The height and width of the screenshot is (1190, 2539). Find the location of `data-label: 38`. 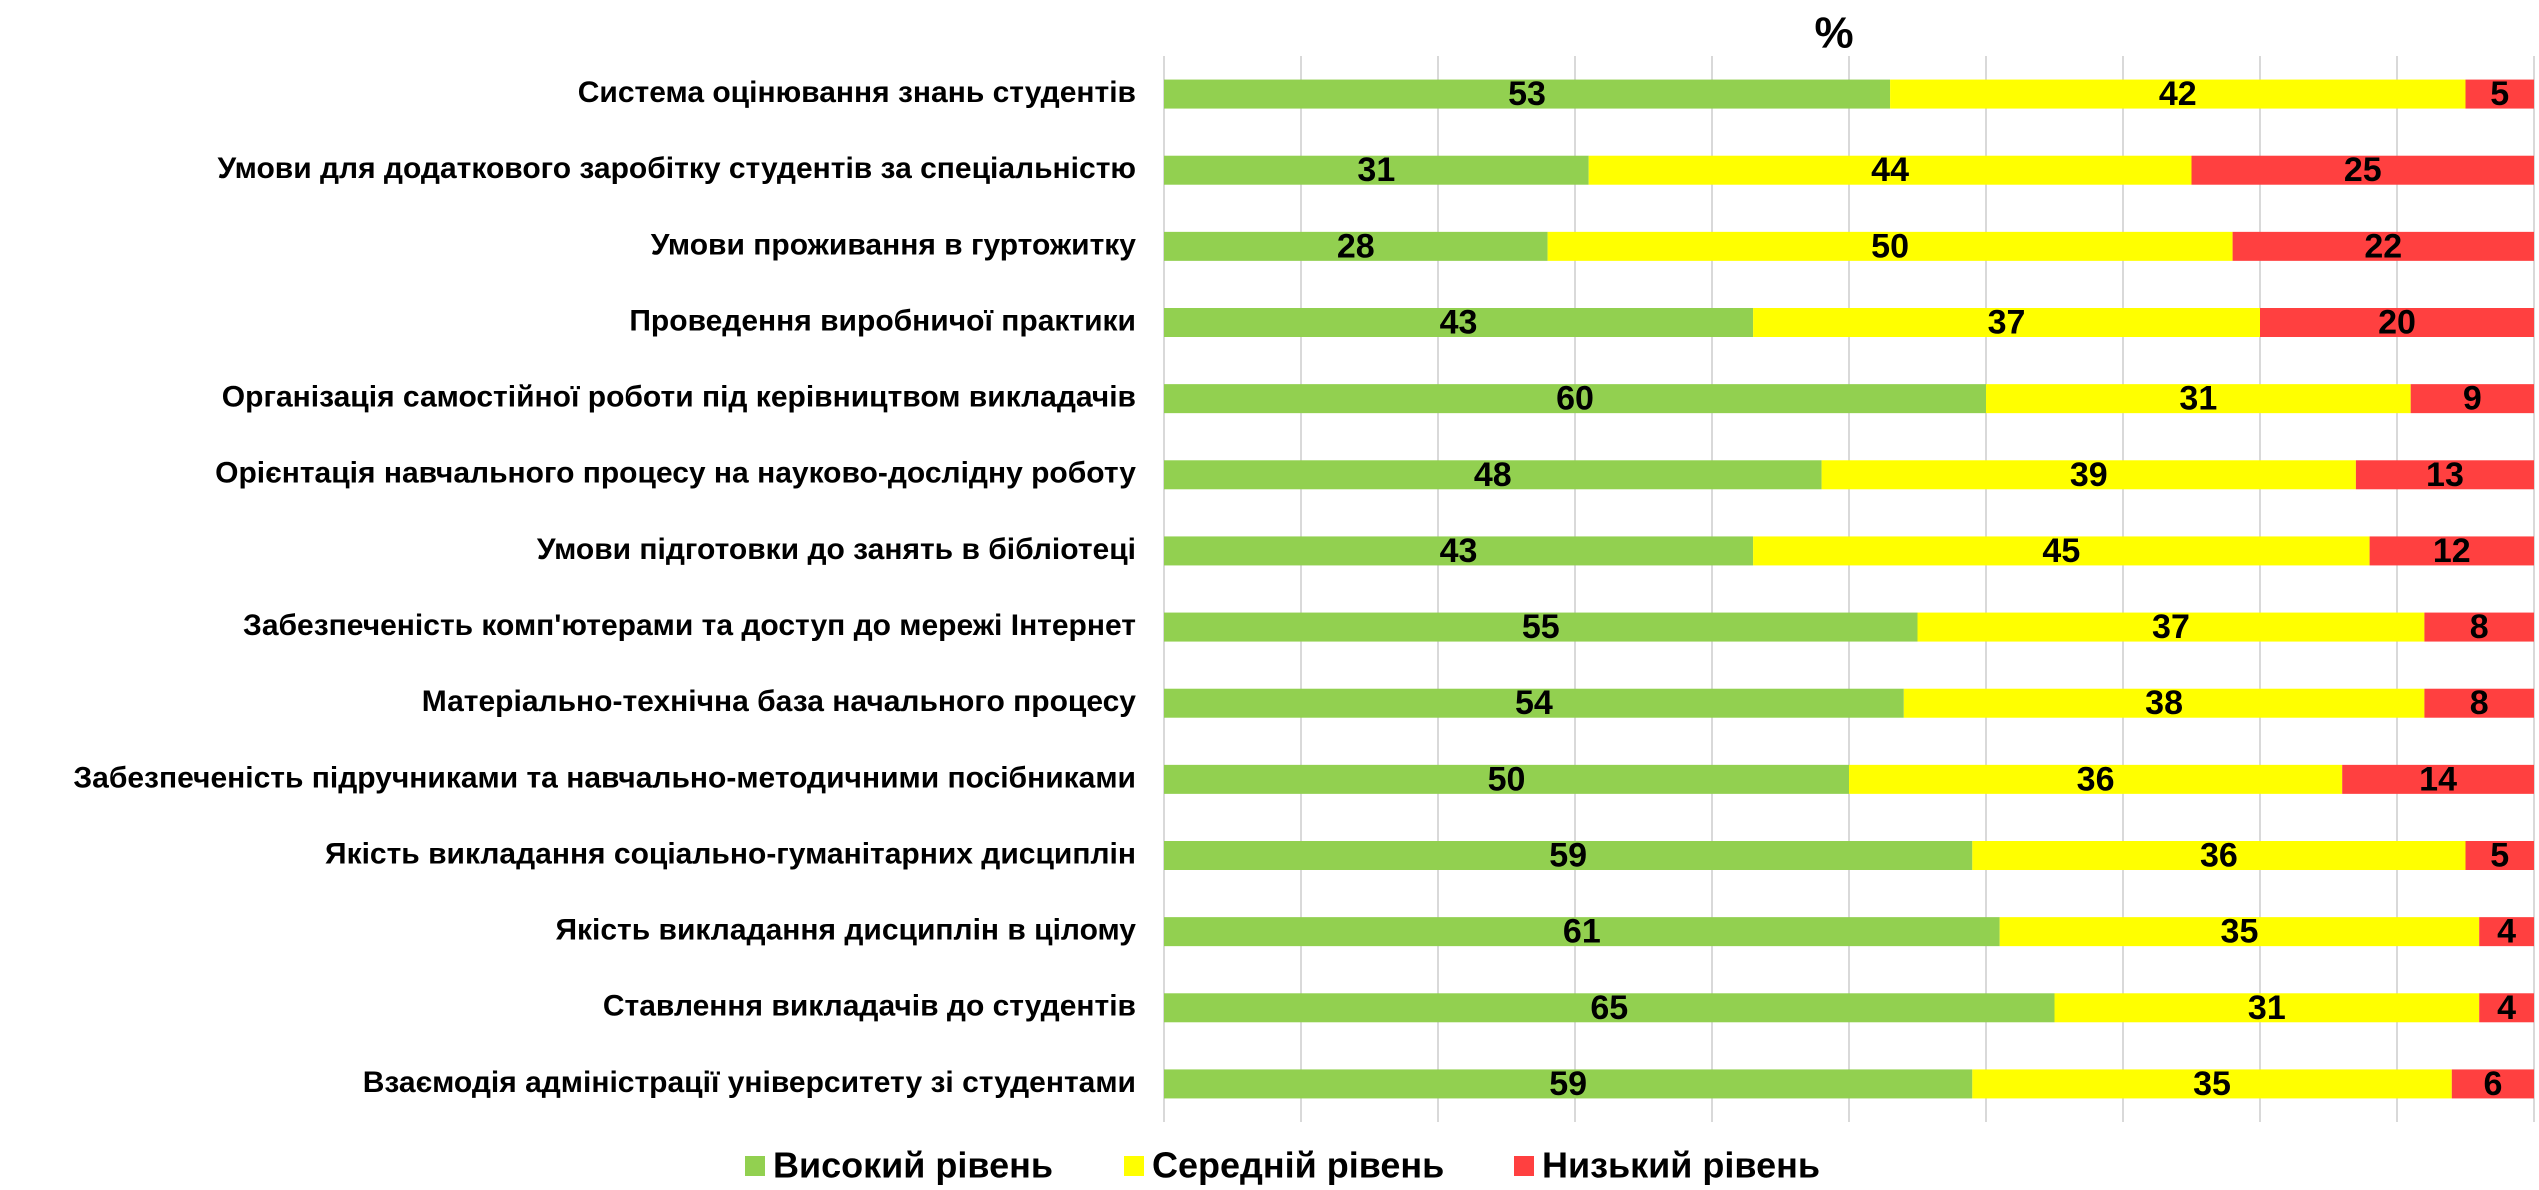

data-label: 38 is located at coordinates (2164, 703).